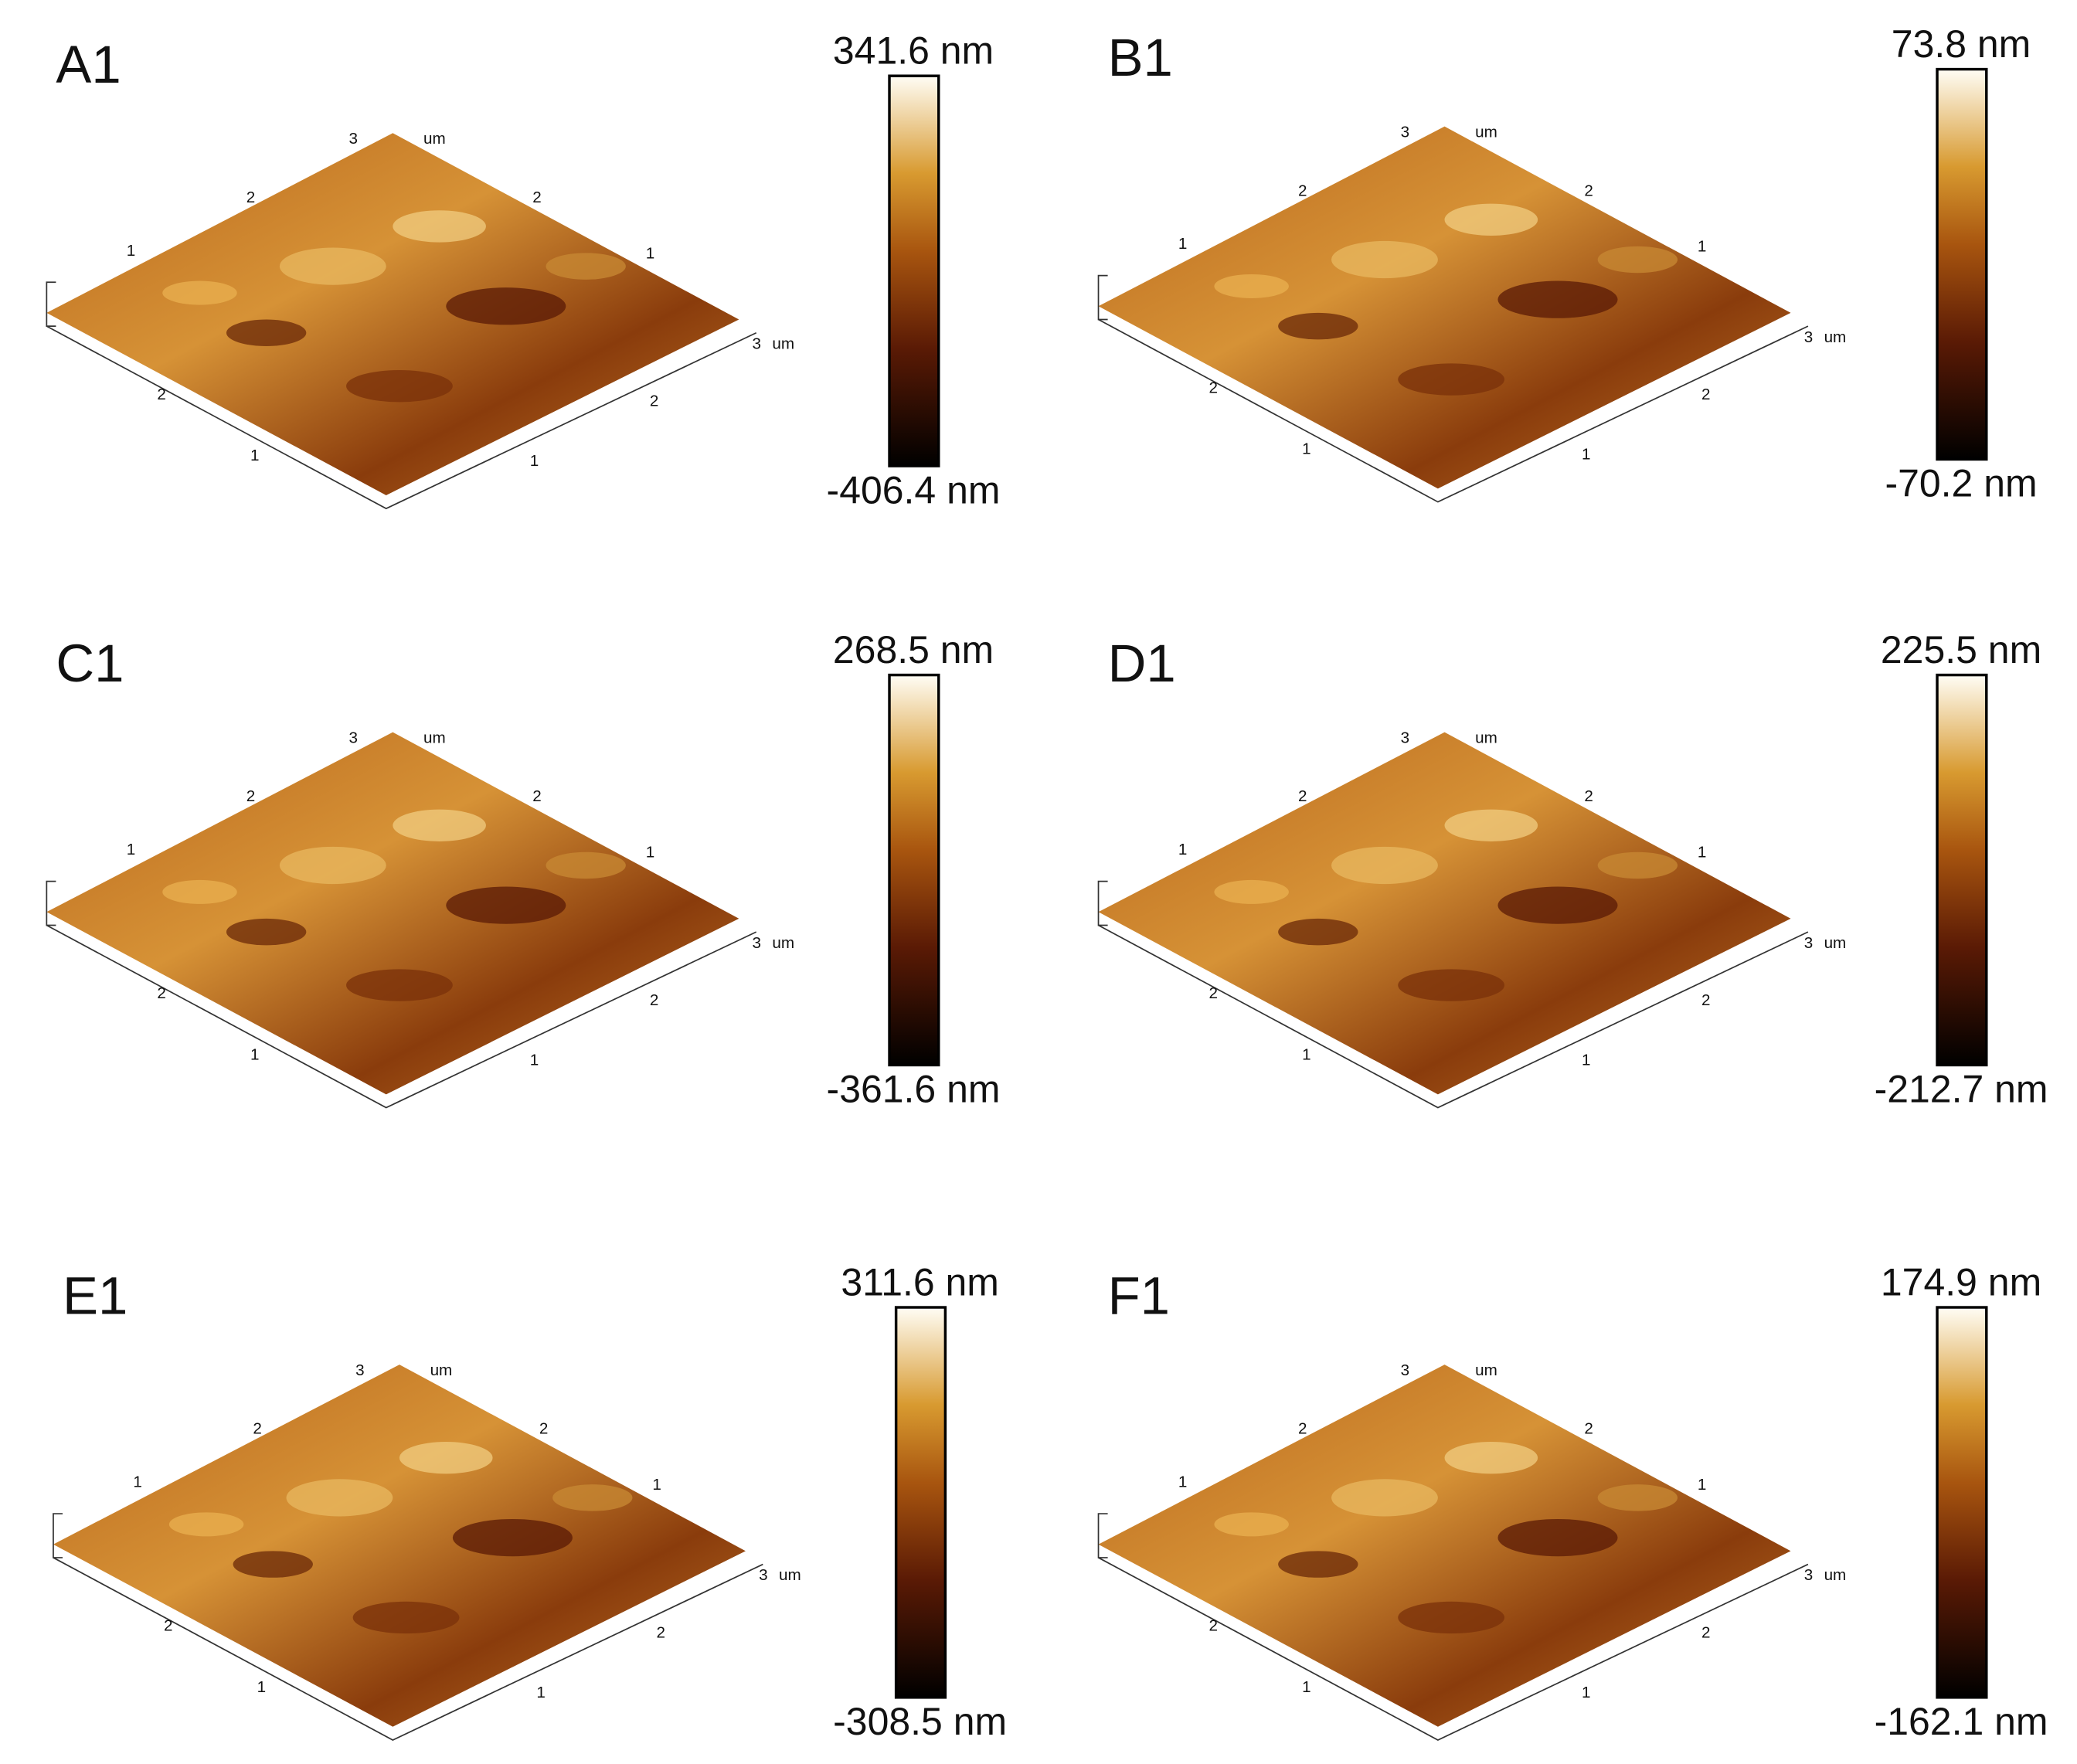  I want to click on axis, so click(1453, 1649).